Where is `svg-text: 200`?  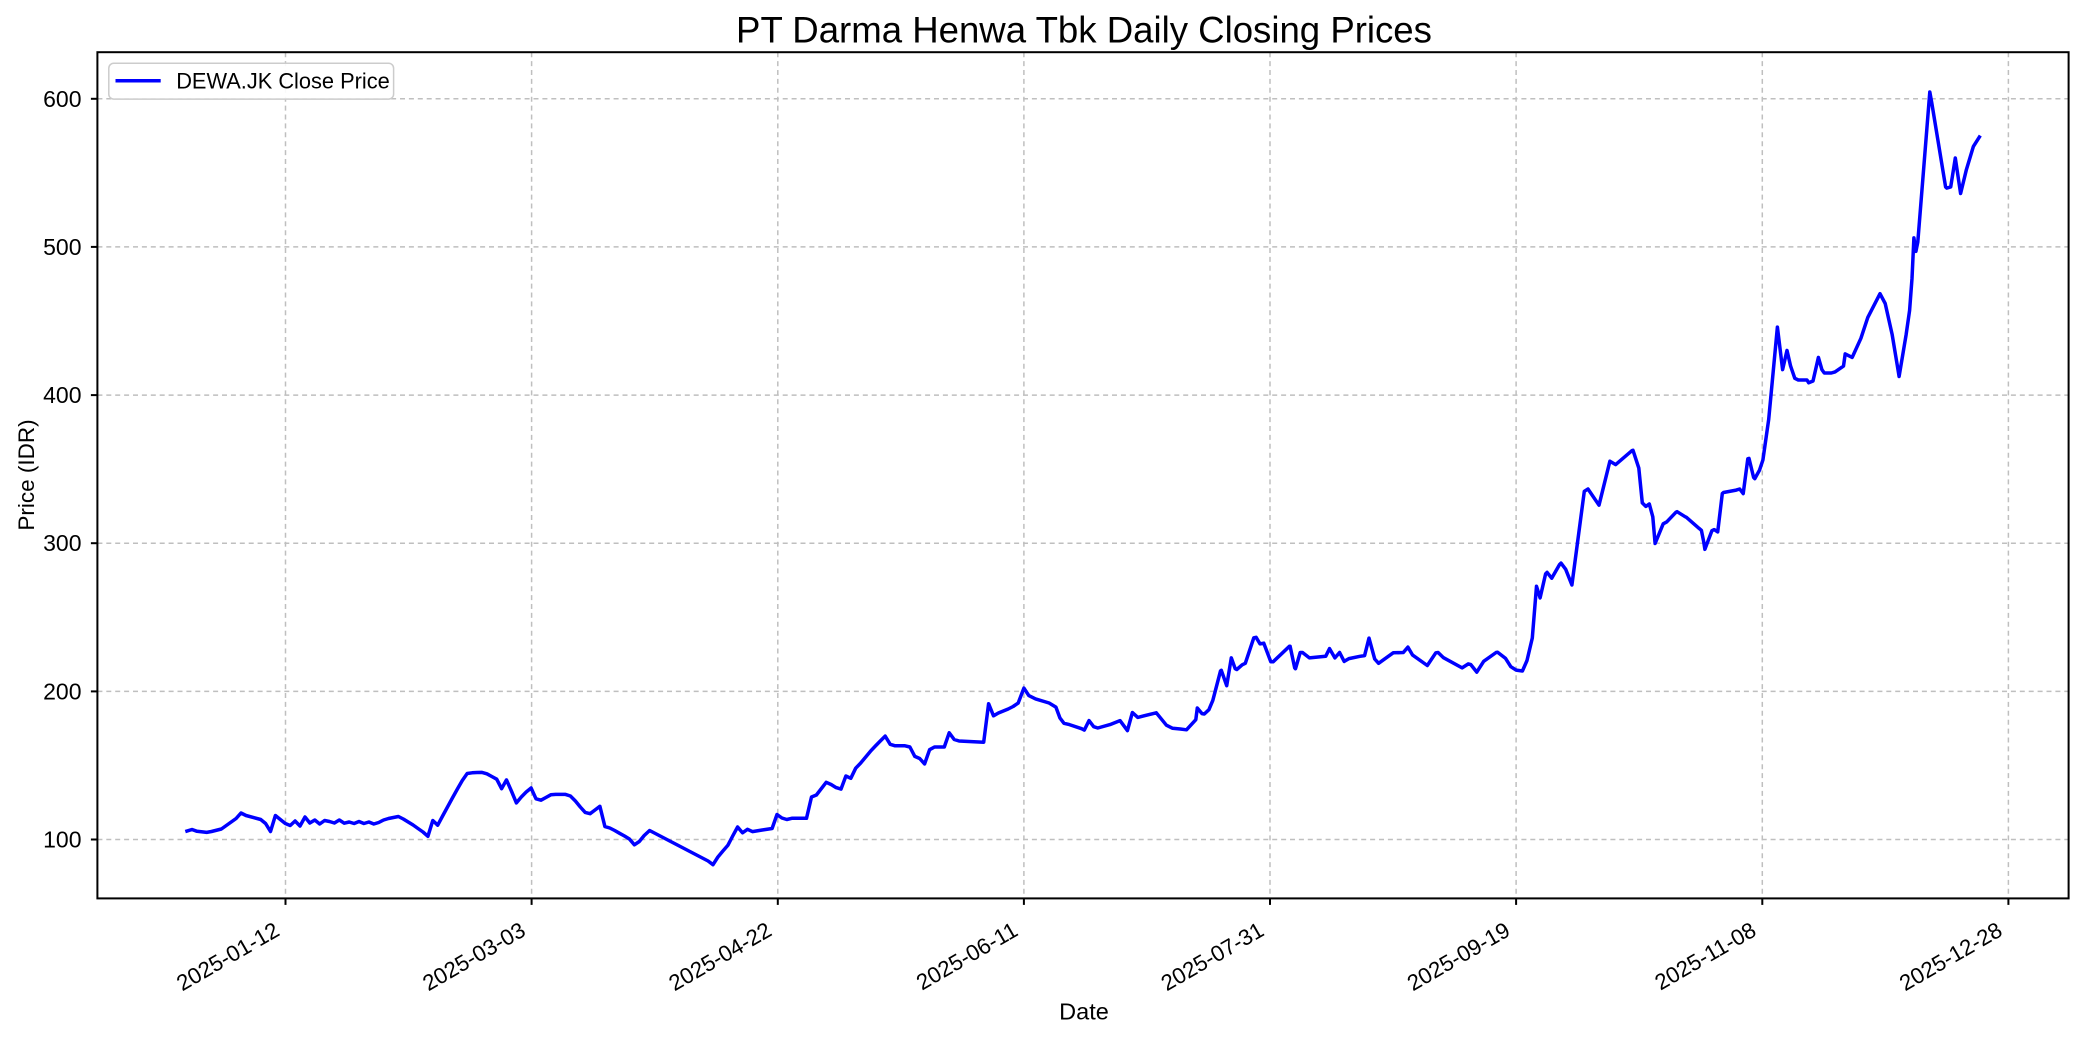 svg-text: 200 is located at coordinates (62, 691).